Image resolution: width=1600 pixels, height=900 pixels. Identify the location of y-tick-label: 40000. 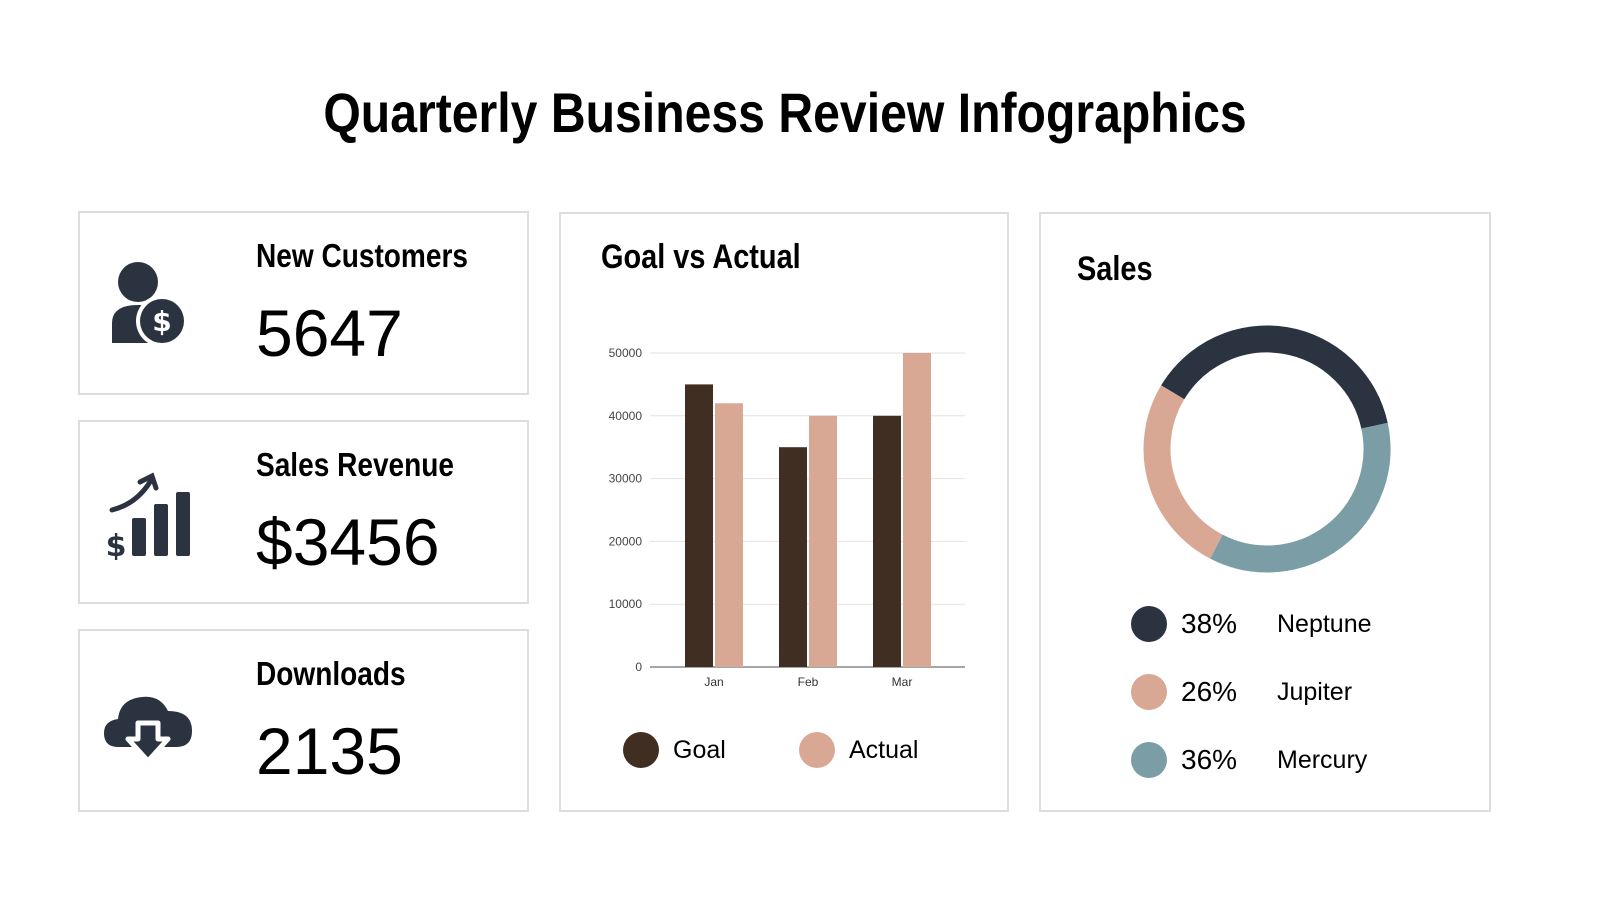
(626, 416).